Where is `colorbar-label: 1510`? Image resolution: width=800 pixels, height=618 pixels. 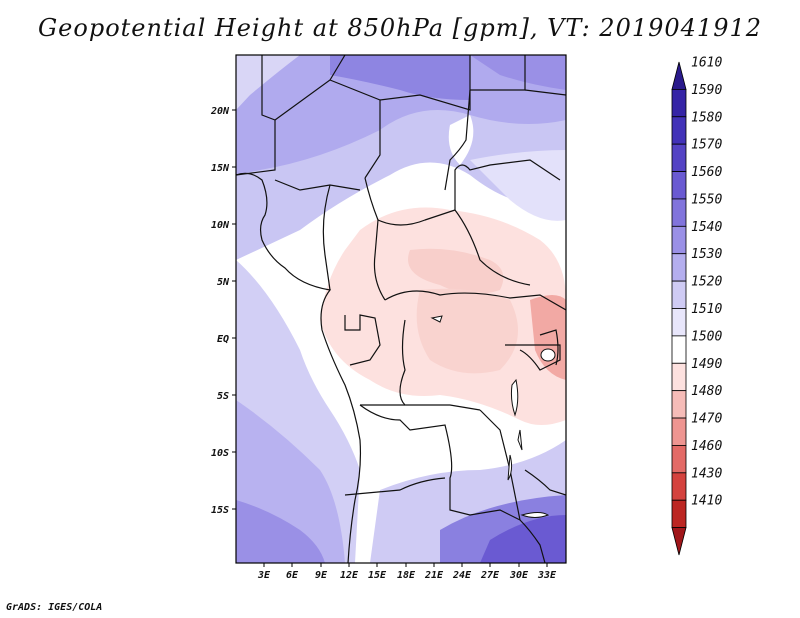 colorbar-label: 1510 is located at coordinates (706, 309).